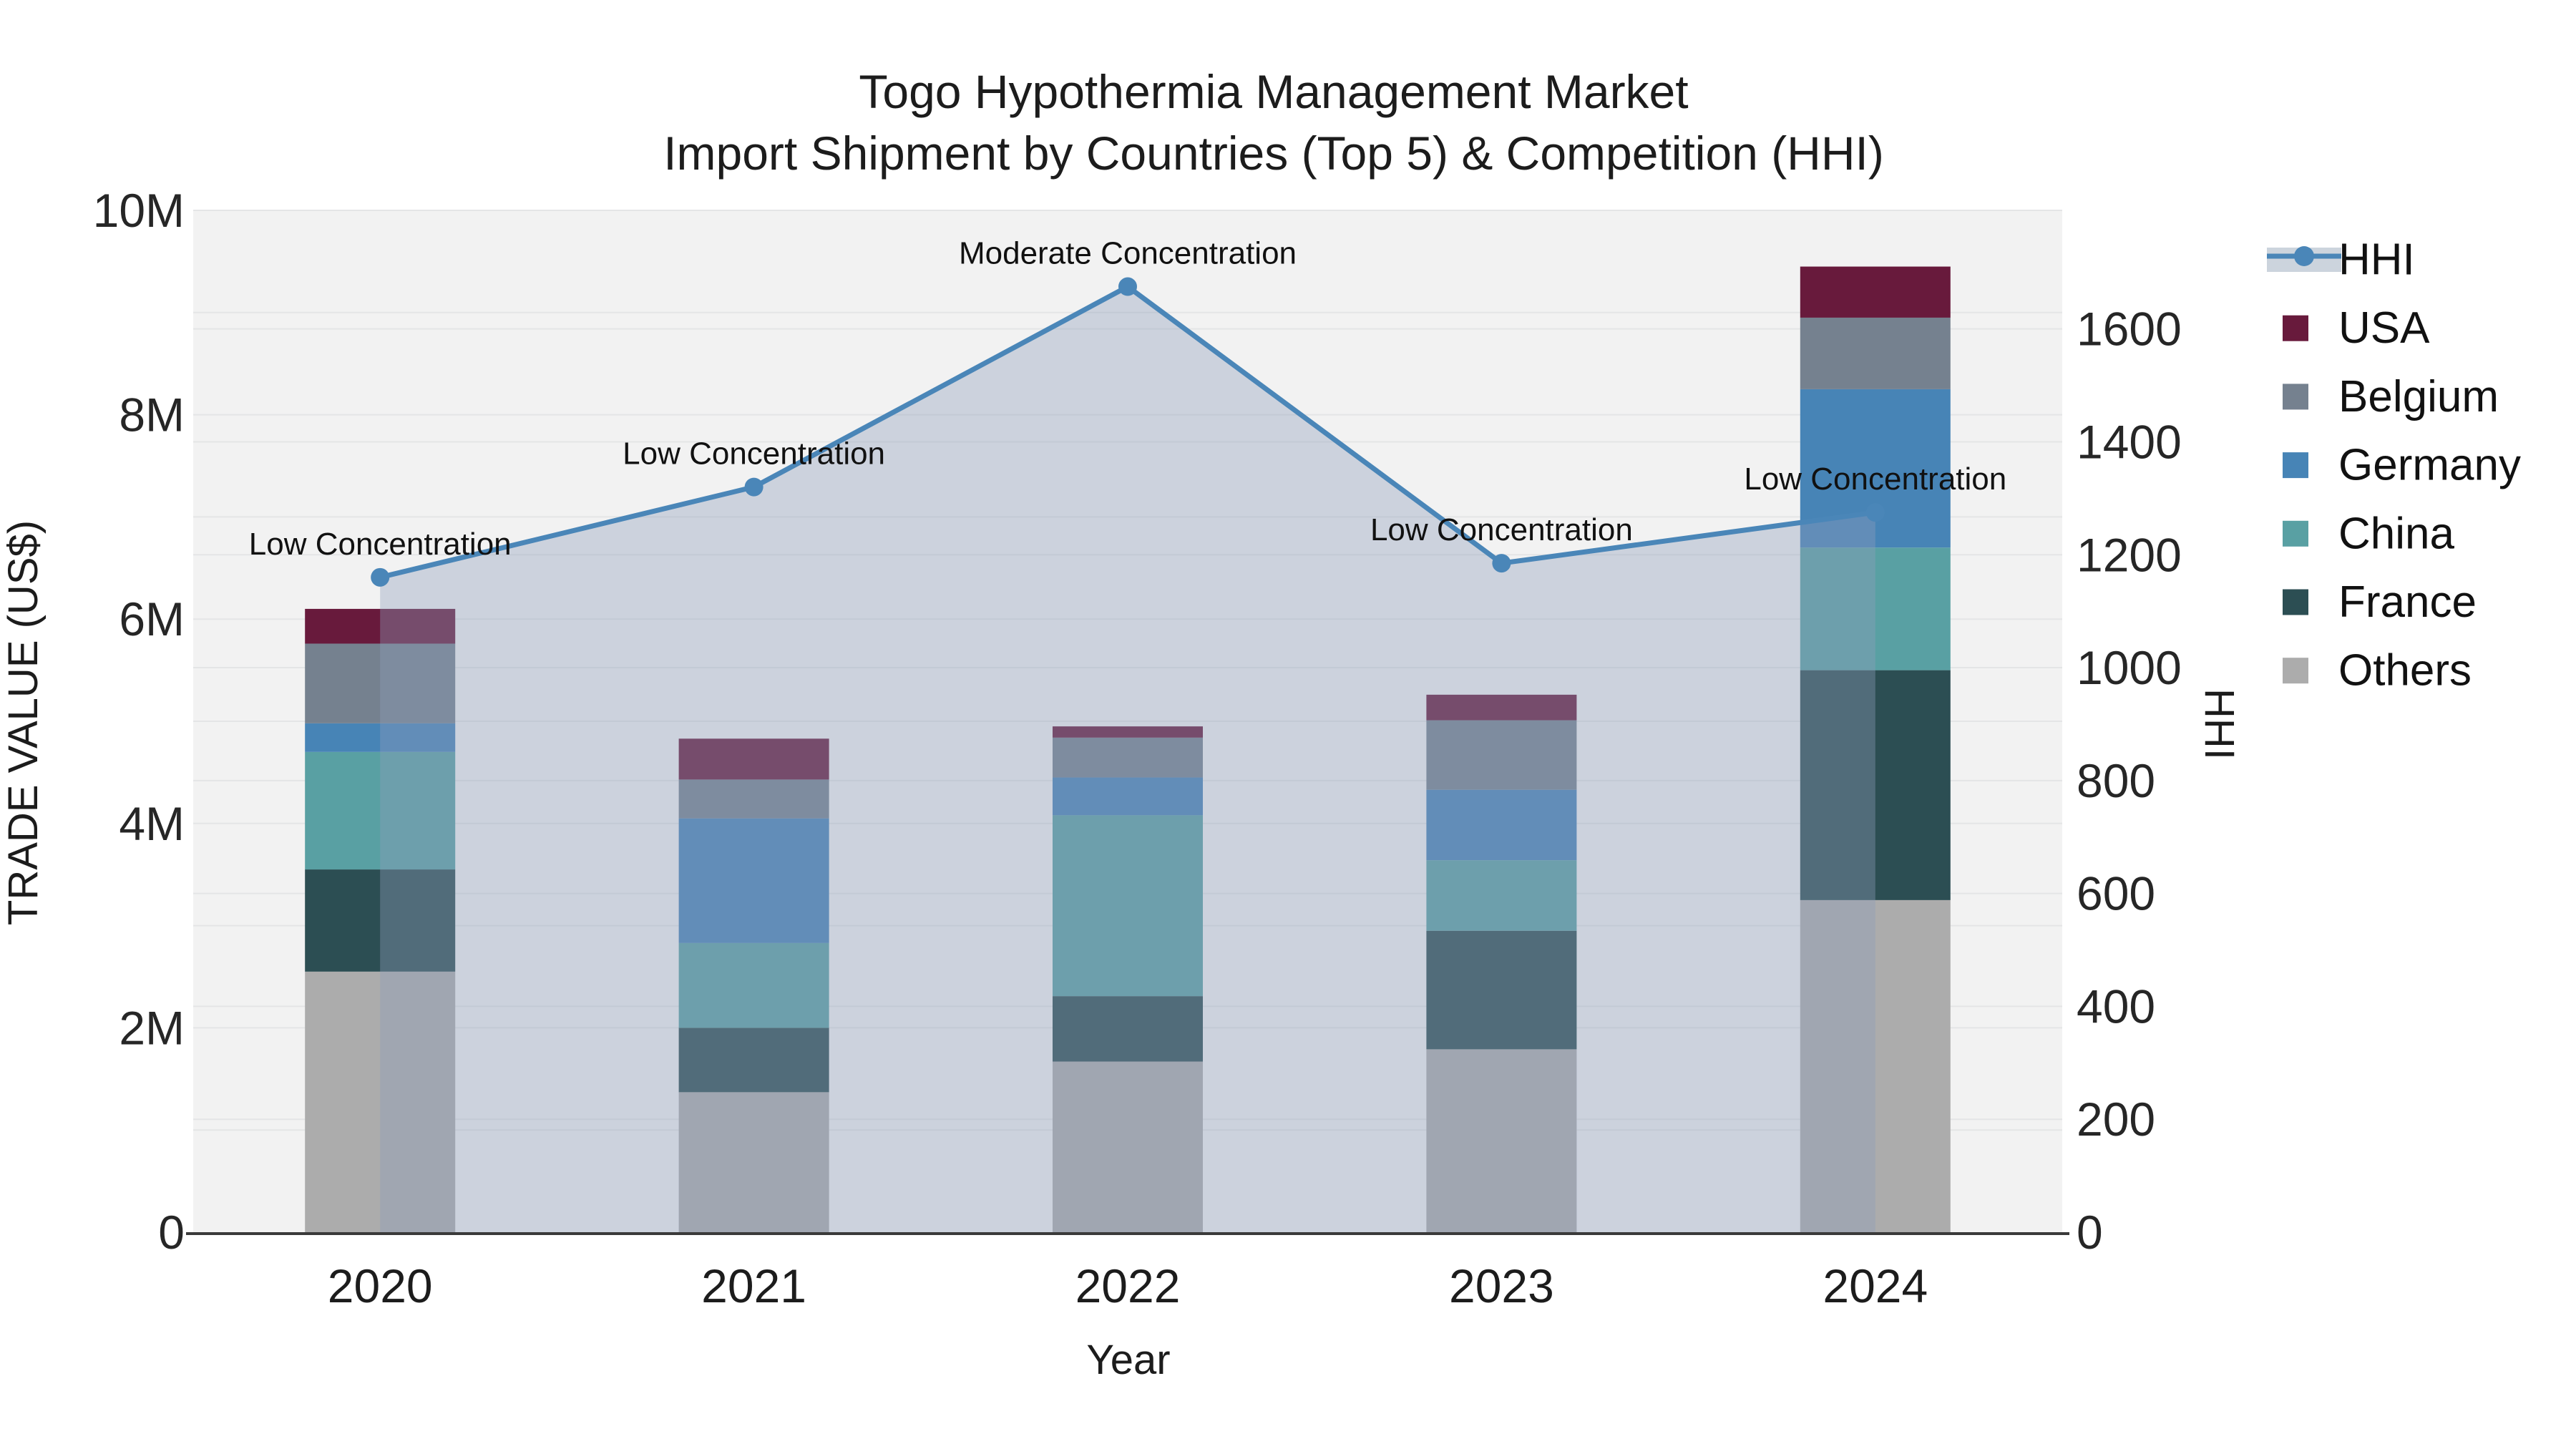 Image resolution: width=2576 pixels, height=1449 pixels. Describe the element at coordinates (152, 618) in the screenshot. I see `y-left-tick-label: 6M` at that location.